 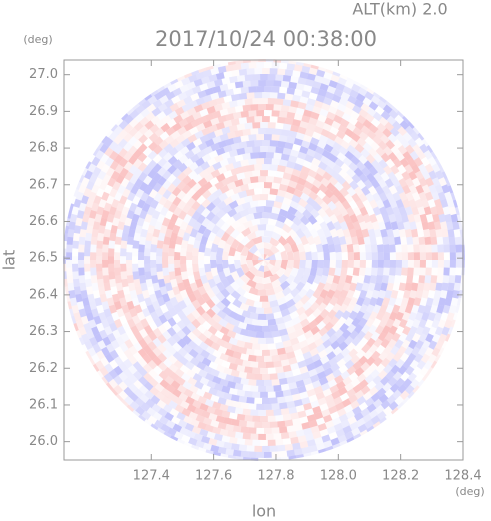 What do you see at coordinates (43, 368) in the screenshot?
I see `y-tick-label: 26.2` at bounding box center [43, 368].